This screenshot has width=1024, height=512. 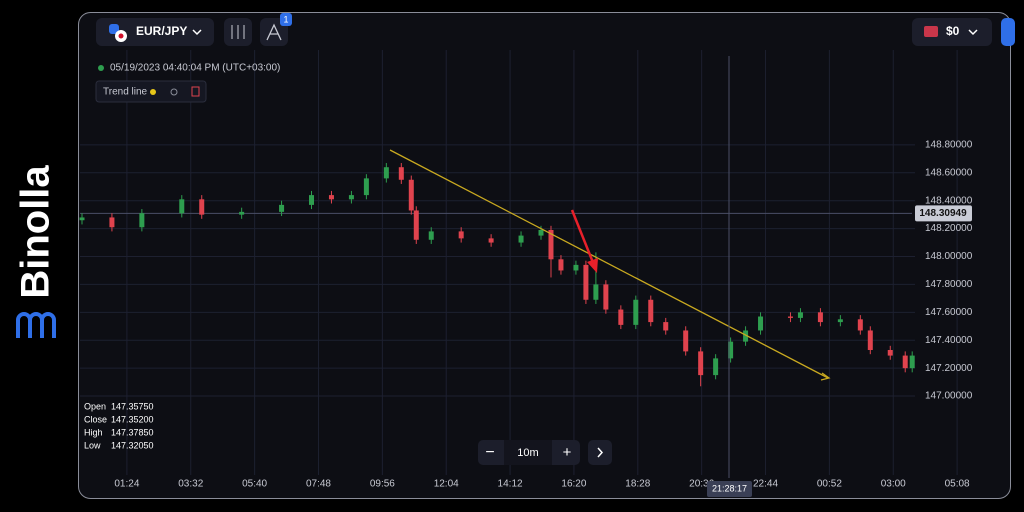 What do you see at coordinates (829, 484) in the screenshot?
I see `x-tick-label: 00:52` at bounding box center [829, 484].